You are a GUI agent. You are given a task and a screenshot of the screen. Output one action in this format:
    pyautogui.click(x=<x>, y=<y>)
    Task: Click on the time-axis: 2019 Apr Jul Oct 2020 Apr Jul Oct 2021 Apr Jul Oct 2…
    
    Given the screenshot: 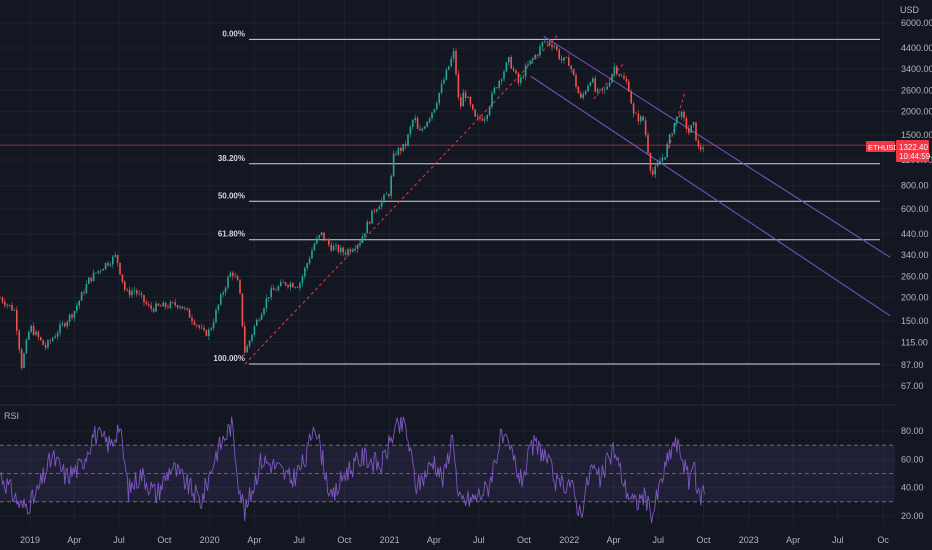 What is the action you would take?
    pyautogui.click(x=454, y=540)
    